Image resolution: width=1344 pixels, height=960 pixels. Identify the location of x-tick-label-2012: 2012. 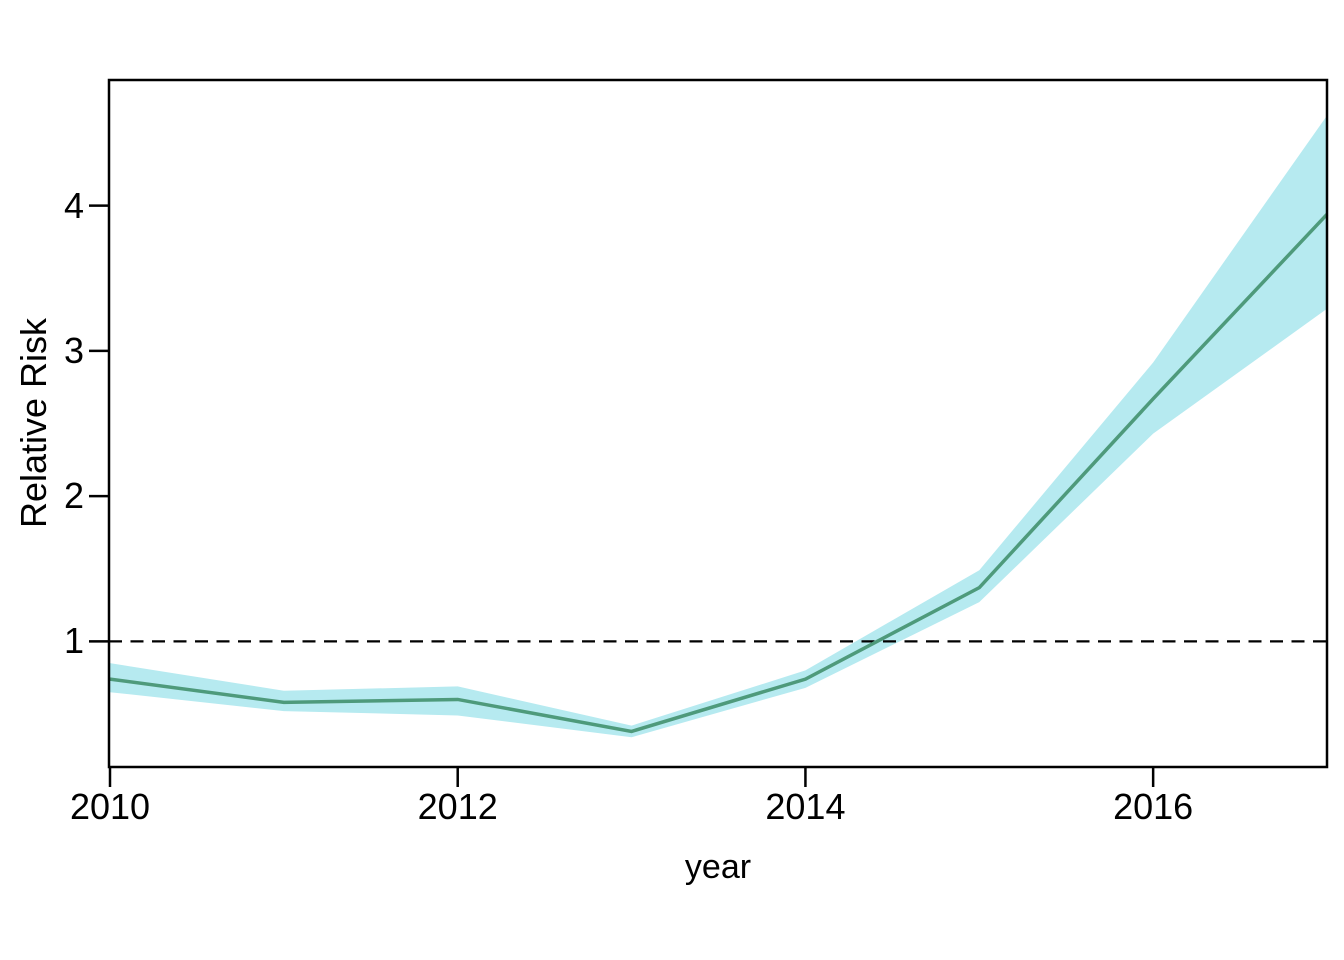
(457, 806).